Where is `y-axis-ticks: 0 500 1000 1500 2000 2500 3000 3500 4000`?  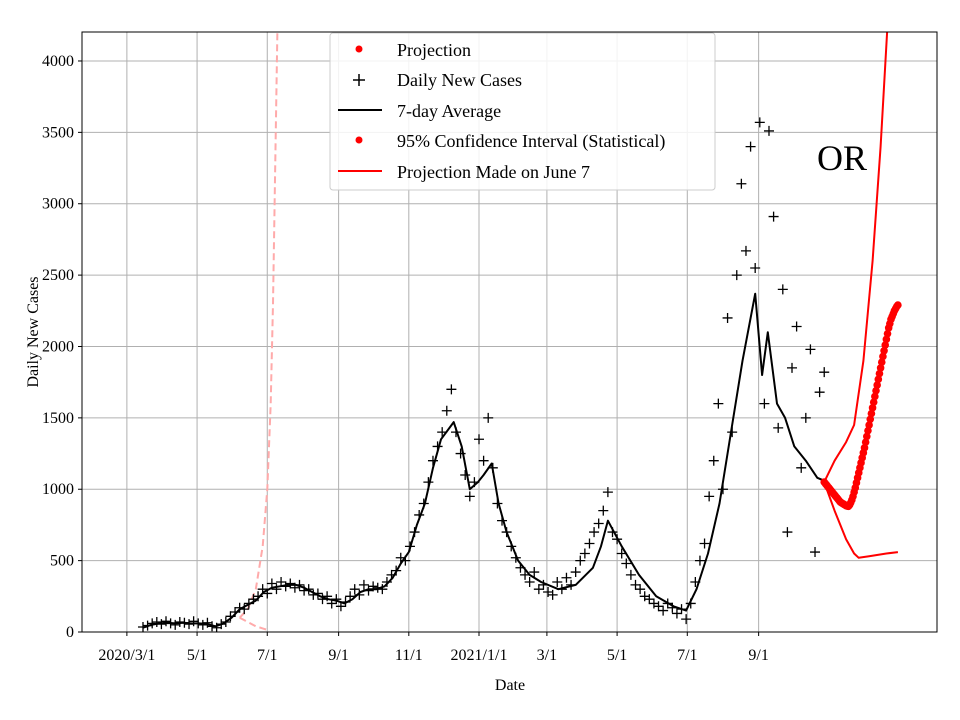
y-axis-ticks: 0 500 1000 1500 2000 2500 3000 3500 4000 is located at coordinates (62, 347).